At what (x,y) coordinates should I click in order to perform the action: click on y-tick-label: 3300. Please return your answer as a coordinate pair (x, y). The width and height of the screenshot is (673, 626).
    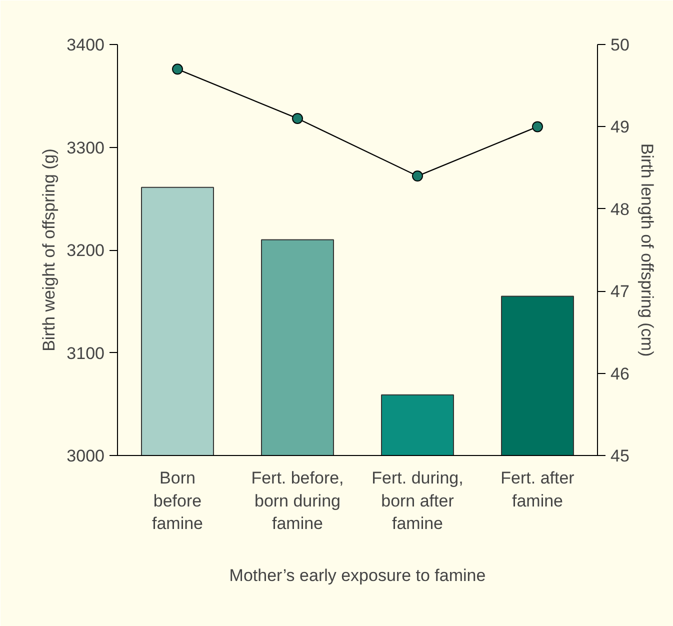
    Looking at the image, I should click on (85, 148).